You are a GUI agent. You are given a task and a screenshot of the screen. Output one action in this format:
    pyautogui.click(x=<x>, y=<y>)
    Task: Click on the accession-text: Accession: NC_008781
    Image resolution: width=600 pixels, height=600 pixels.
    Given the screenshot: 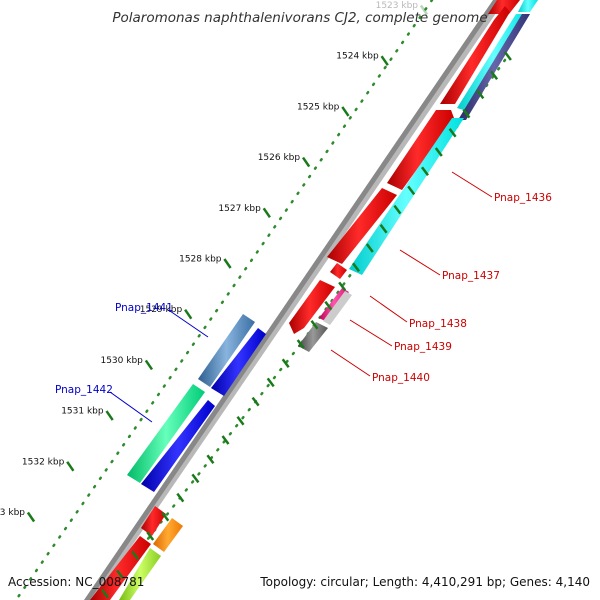 What is the action you would take?
    pyautogui.click(x=76, y=582)
    